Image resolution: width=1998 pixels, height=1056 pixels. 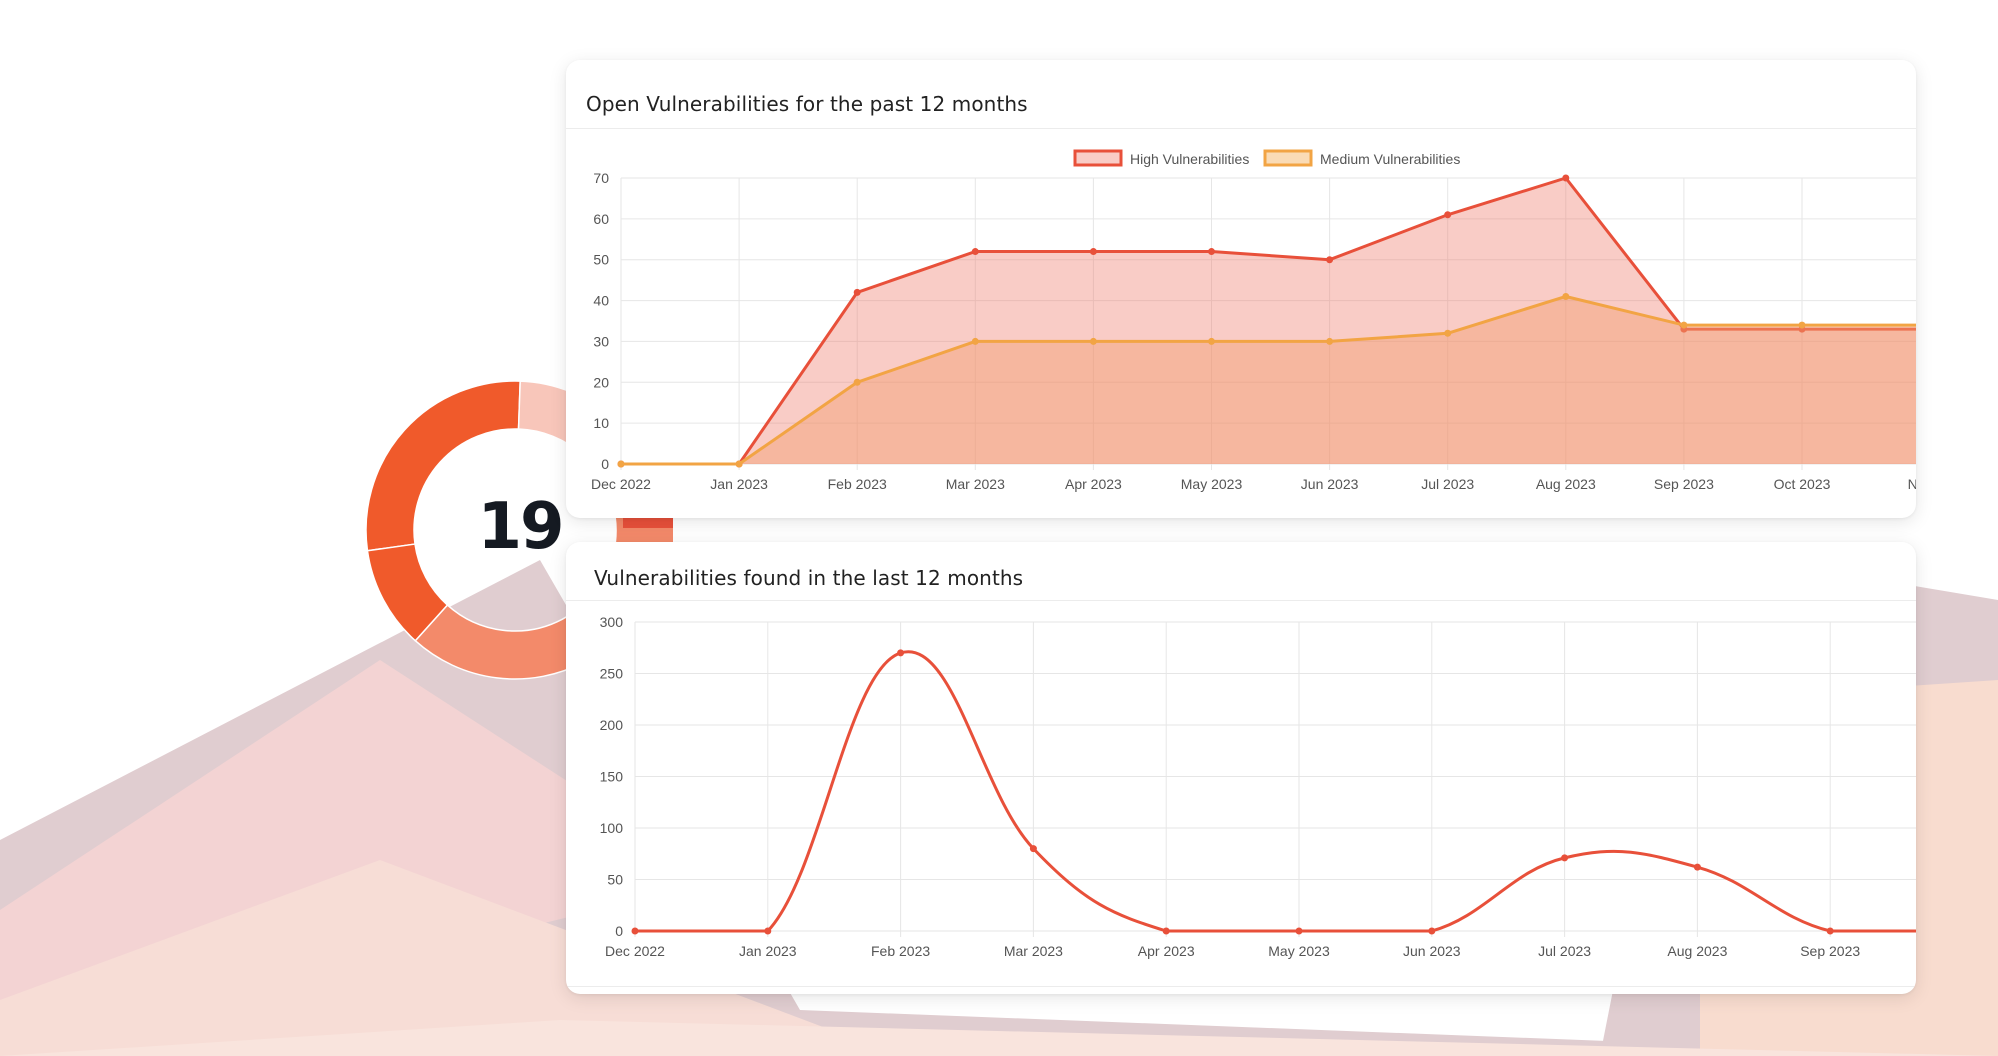 I want to click on donut-total-value: 19, so click(x=520, y=527).